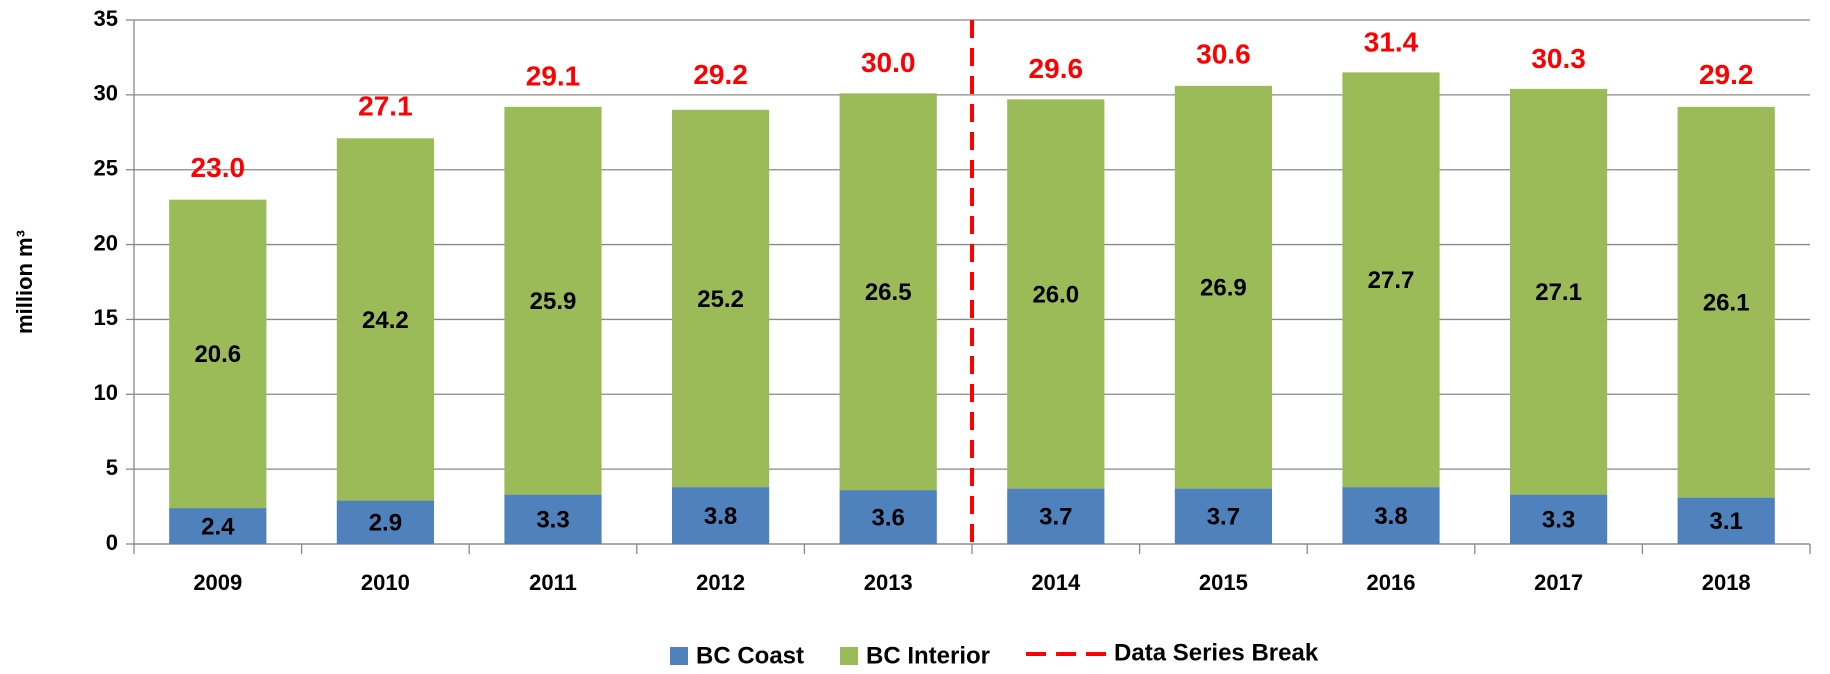 The width and height of the screenshot is (1830, 674). Describe the element at coordinates (112, 542) in the screenshot. I see `y-tick-label: 0` at that location.